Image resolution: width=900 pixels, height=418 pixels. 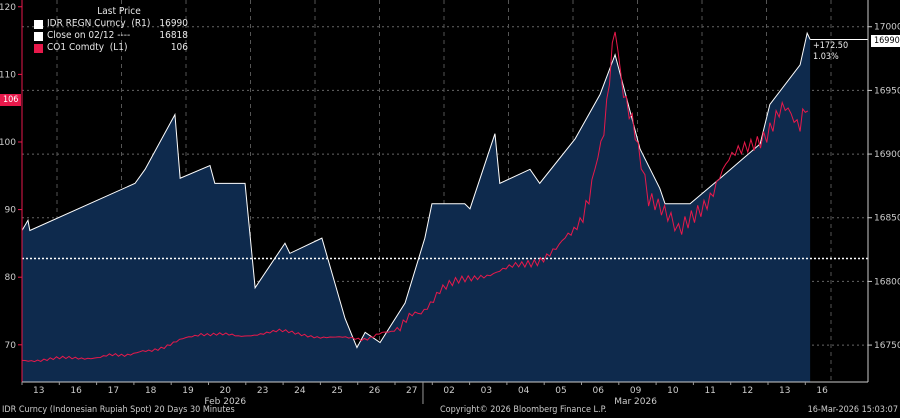 I want to click on change-percent: 1.03%, so click(x=826, y=57).